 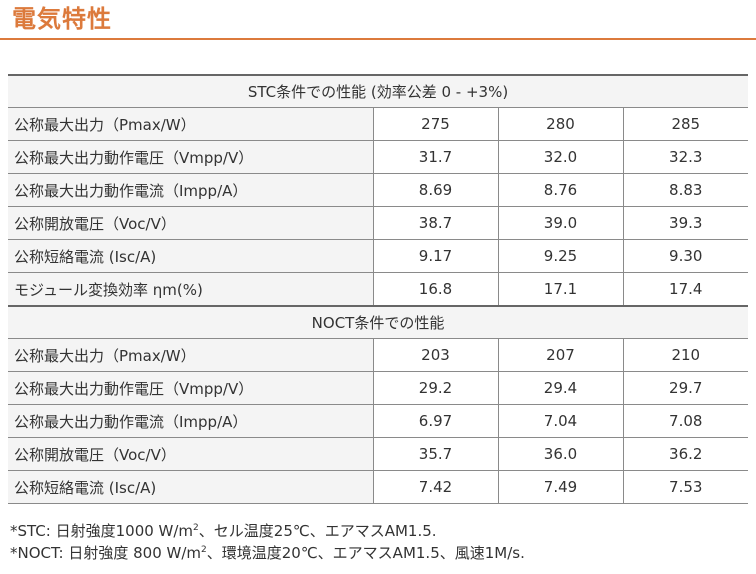 What do you see at coordinates (561, 487) in the screenshot?
I see `value-cell: 7.49` at bounding box center [561, 487].